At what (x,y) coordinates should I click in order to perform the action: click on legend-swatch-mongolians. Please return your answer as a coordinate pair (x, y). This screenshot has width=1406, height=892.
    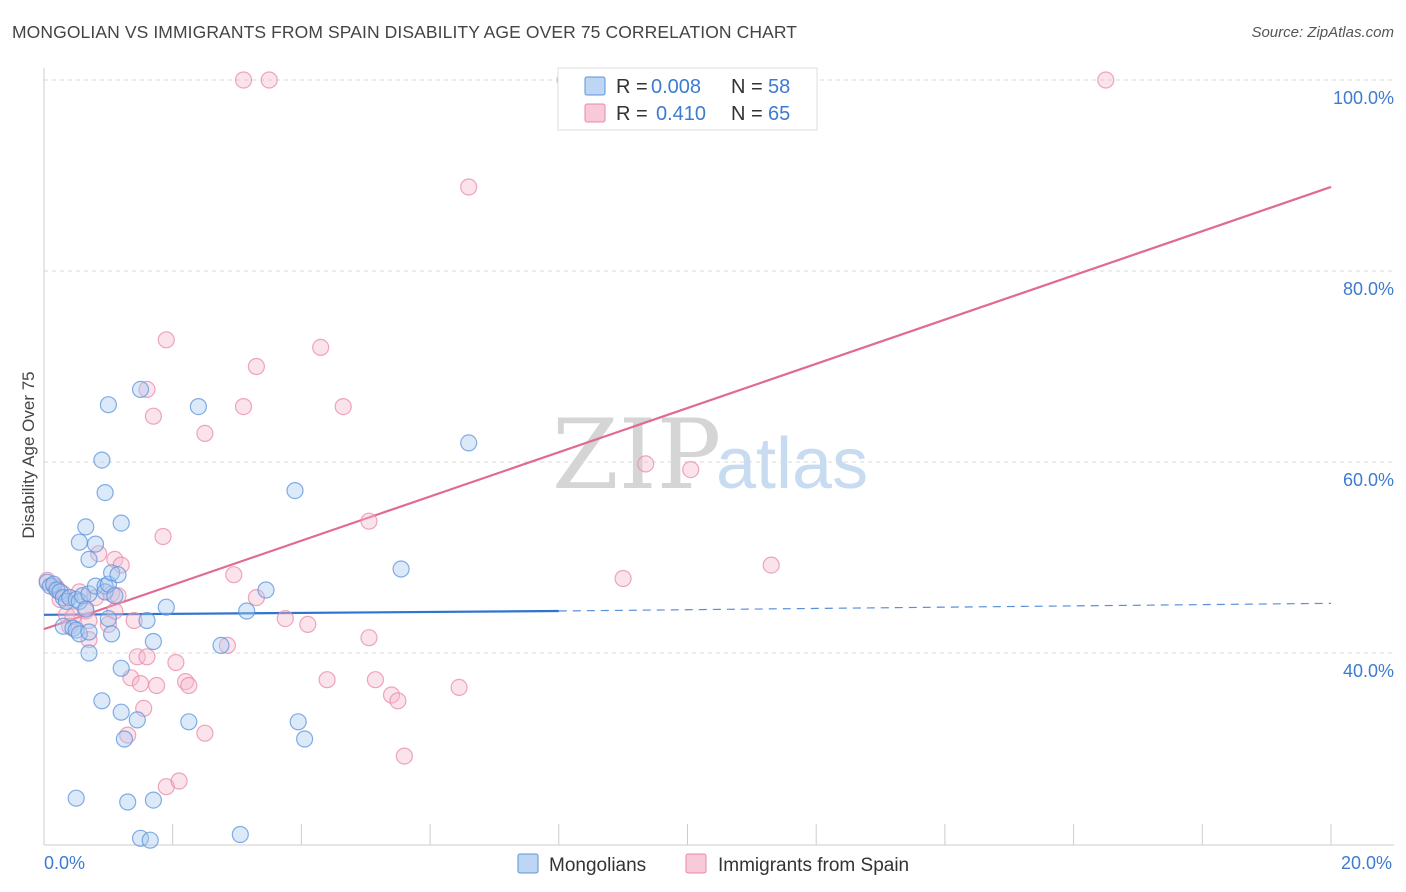
    Looking at the image, I should click on (595, 86).